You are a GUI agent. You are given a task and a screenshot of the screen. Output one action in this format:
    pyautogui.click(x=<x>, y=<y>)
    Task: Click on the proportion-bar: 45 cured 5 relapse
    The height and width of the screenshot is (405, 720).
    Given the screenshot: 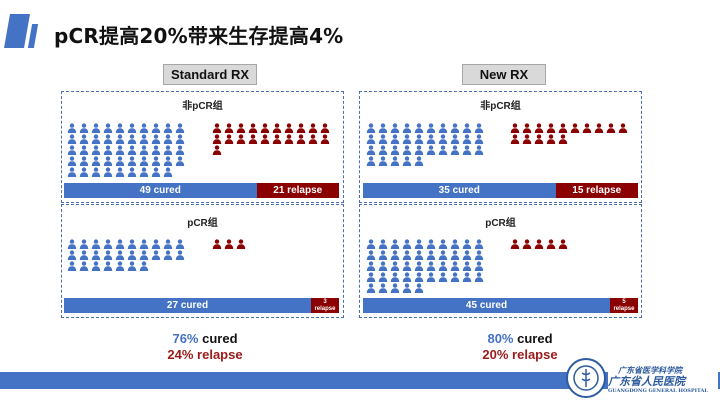 What is the action you would take?
    pyautogui.click(x=500, y=305)
    